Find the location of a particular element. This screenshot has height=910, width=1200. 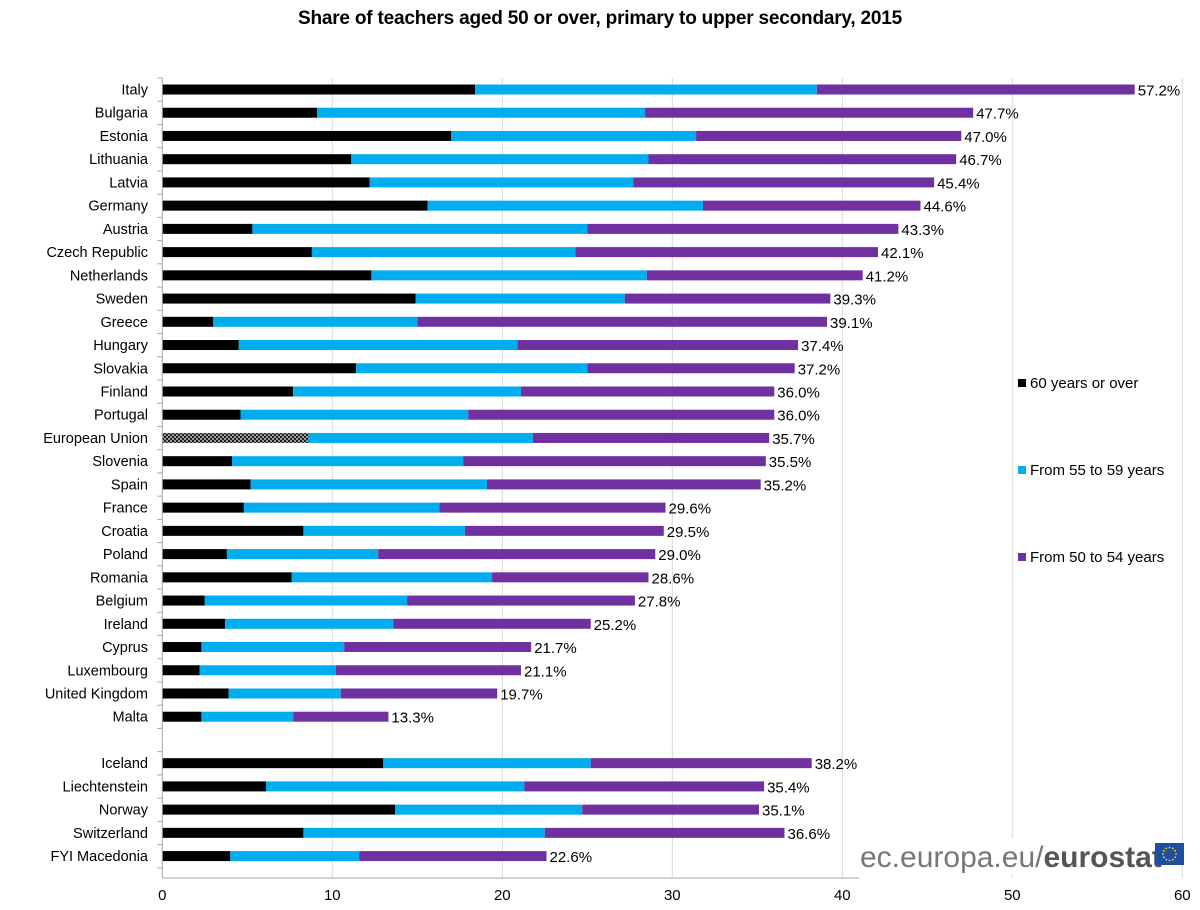

category-label: Romania is located at coordinates (119, 578).